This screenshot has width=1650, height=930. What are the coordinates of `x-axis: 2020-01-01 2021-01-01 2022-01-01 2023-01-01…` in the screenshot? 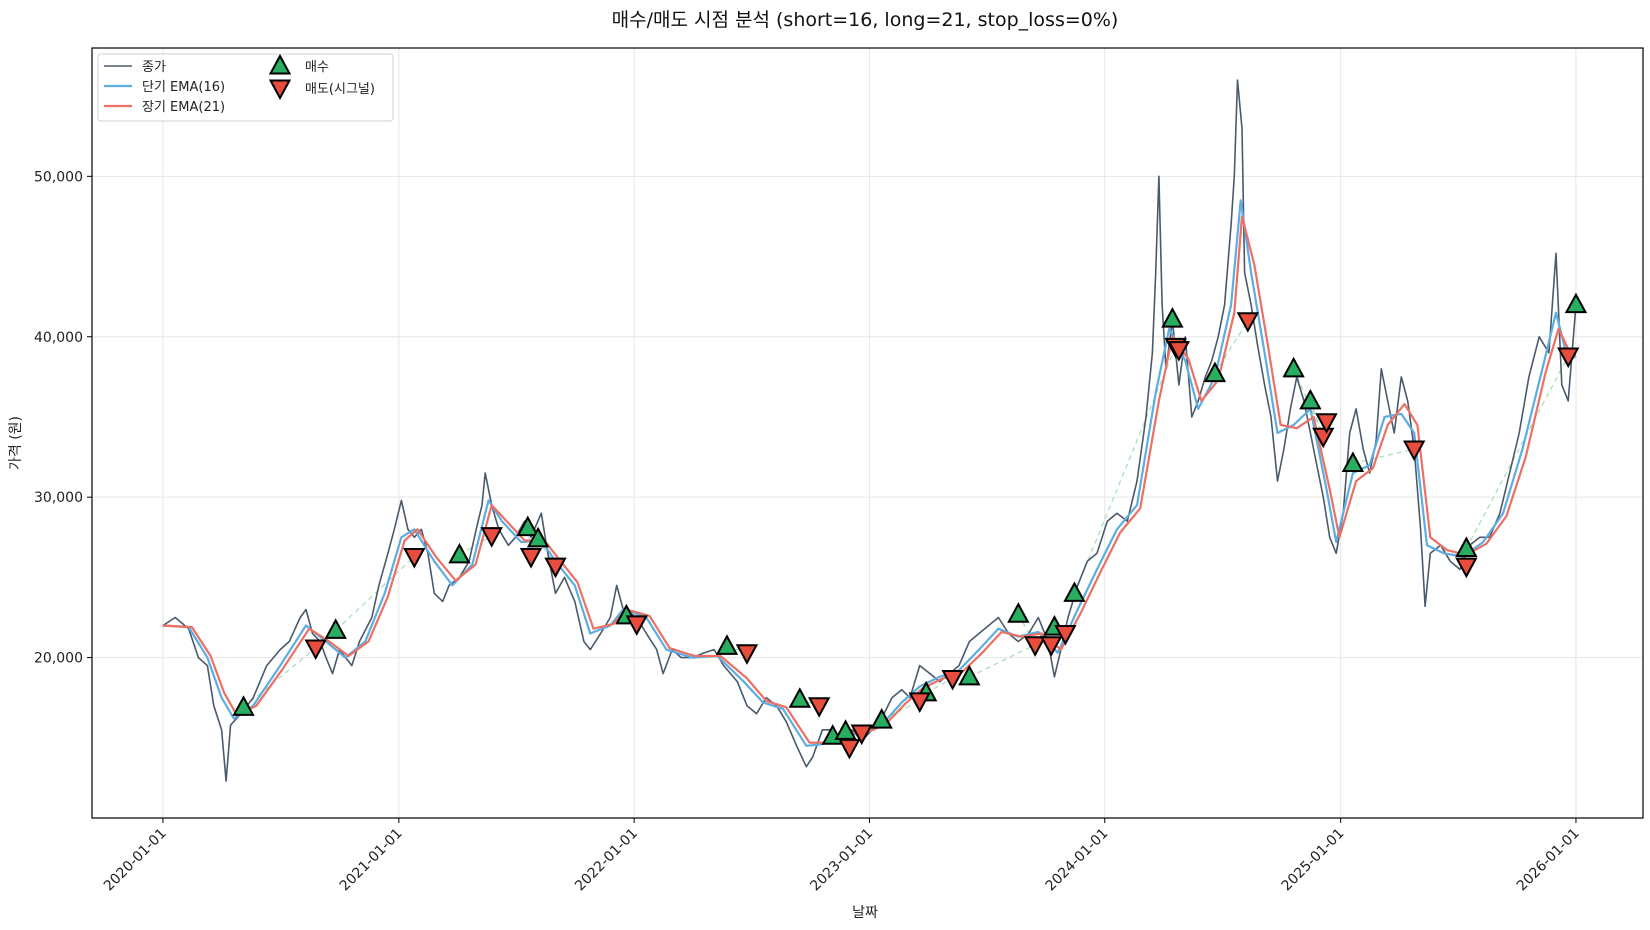 It's located at (842, 856).